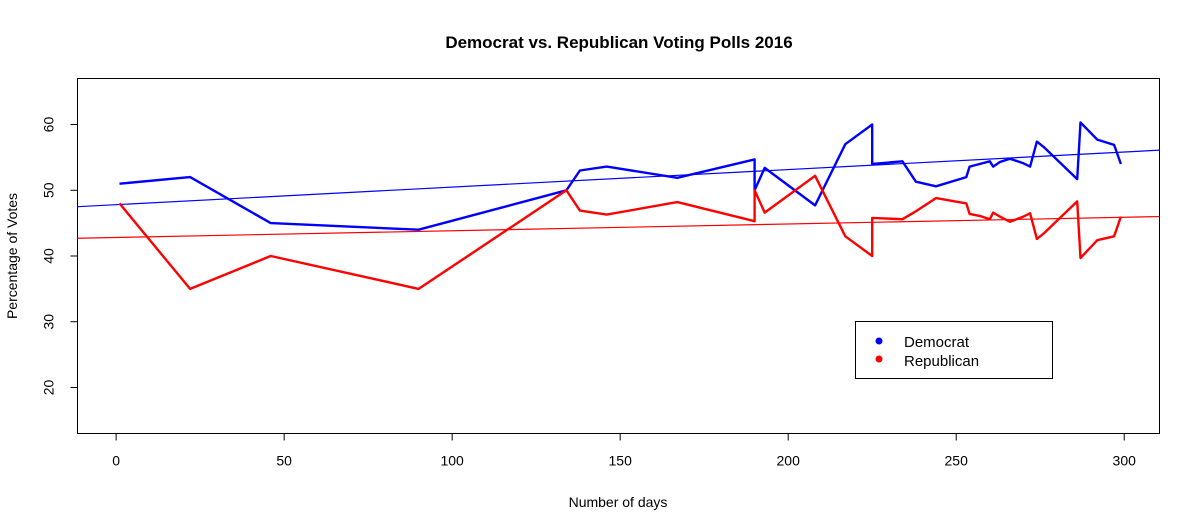 This screenshot has width=1200, height=531. I want to click on x-tick-label: 50, so click(284, 461).